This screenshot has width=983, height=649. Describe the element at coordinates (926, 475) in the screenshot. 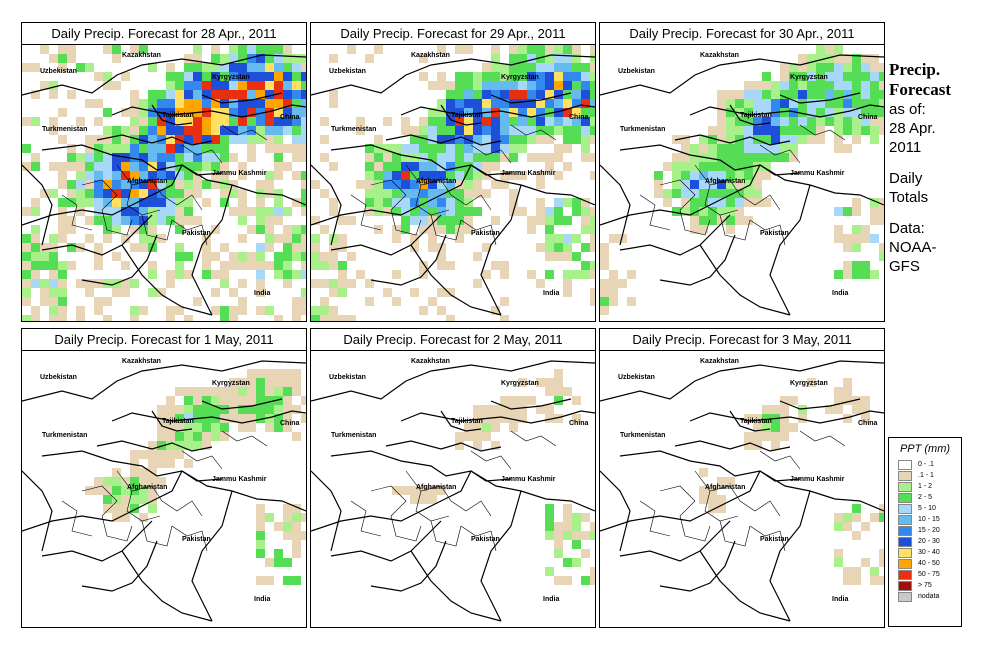

I see `legend-label: .1 - 1` at that location.